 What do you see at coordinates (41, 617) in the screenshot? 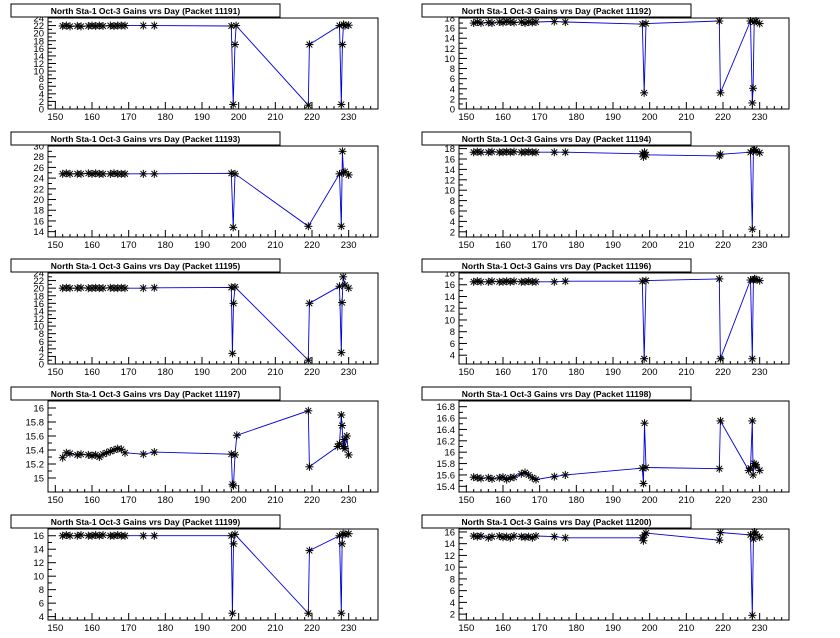
I see `y-tick-label: 4` at bounding box center [41, 617].